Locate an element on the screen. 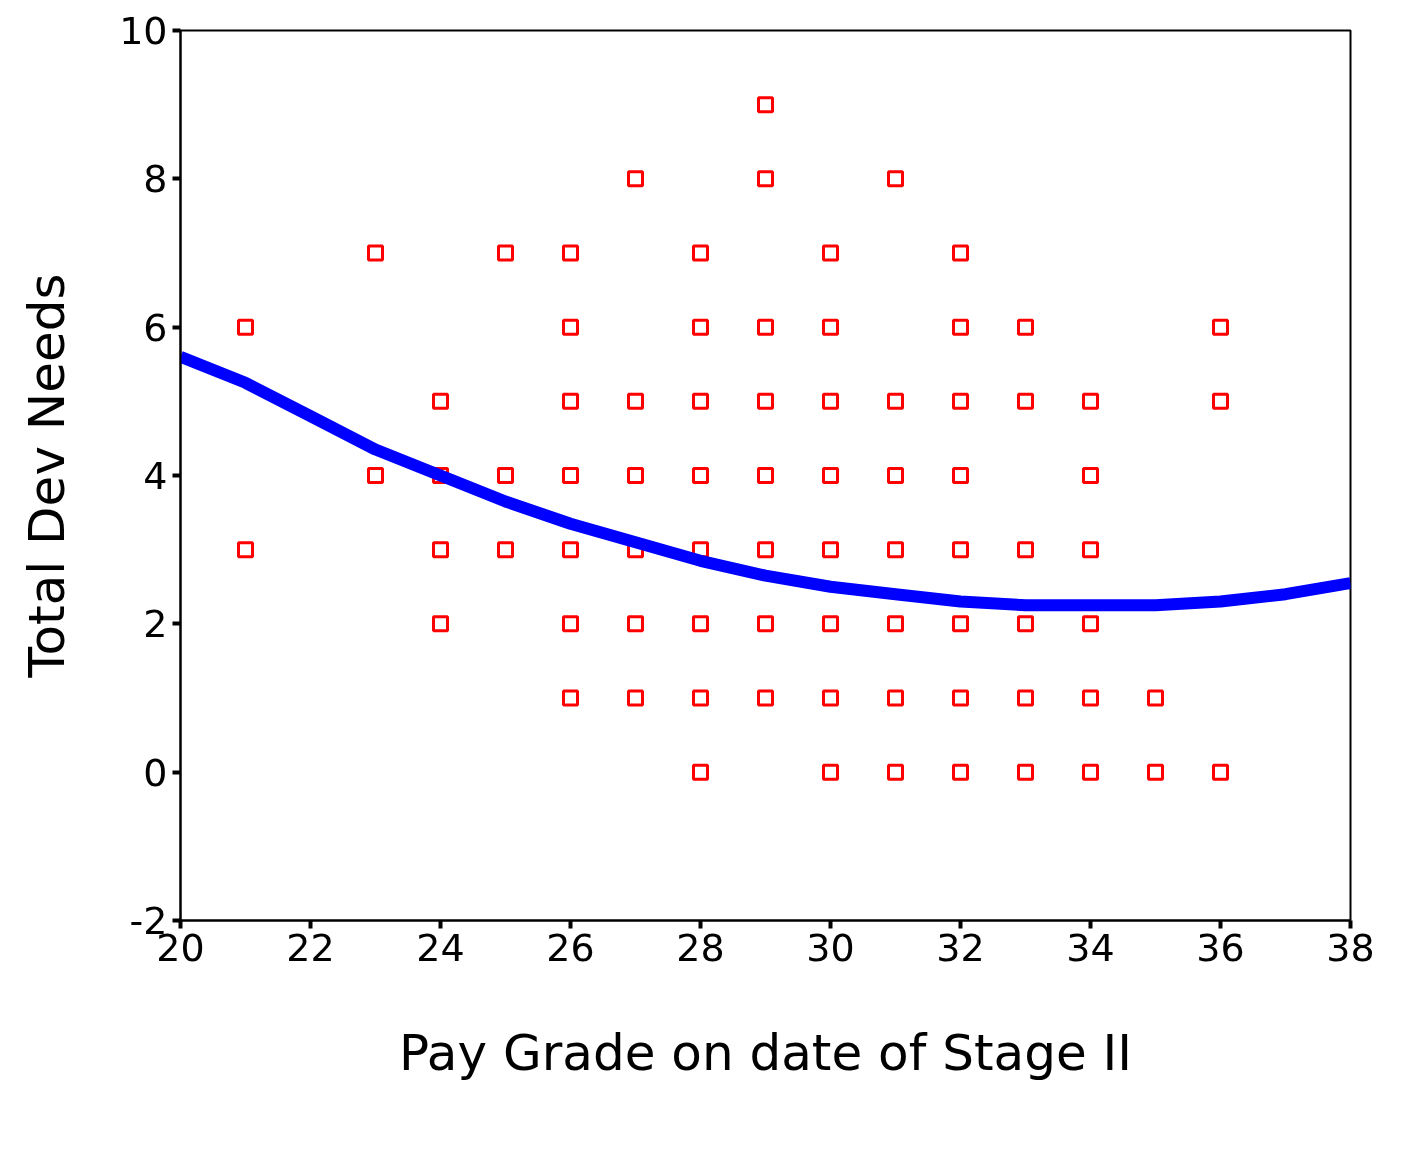 The width and height of the screenshot is (1422, 1166). x-tick-label: 28 is located at coordinates (700, 947).